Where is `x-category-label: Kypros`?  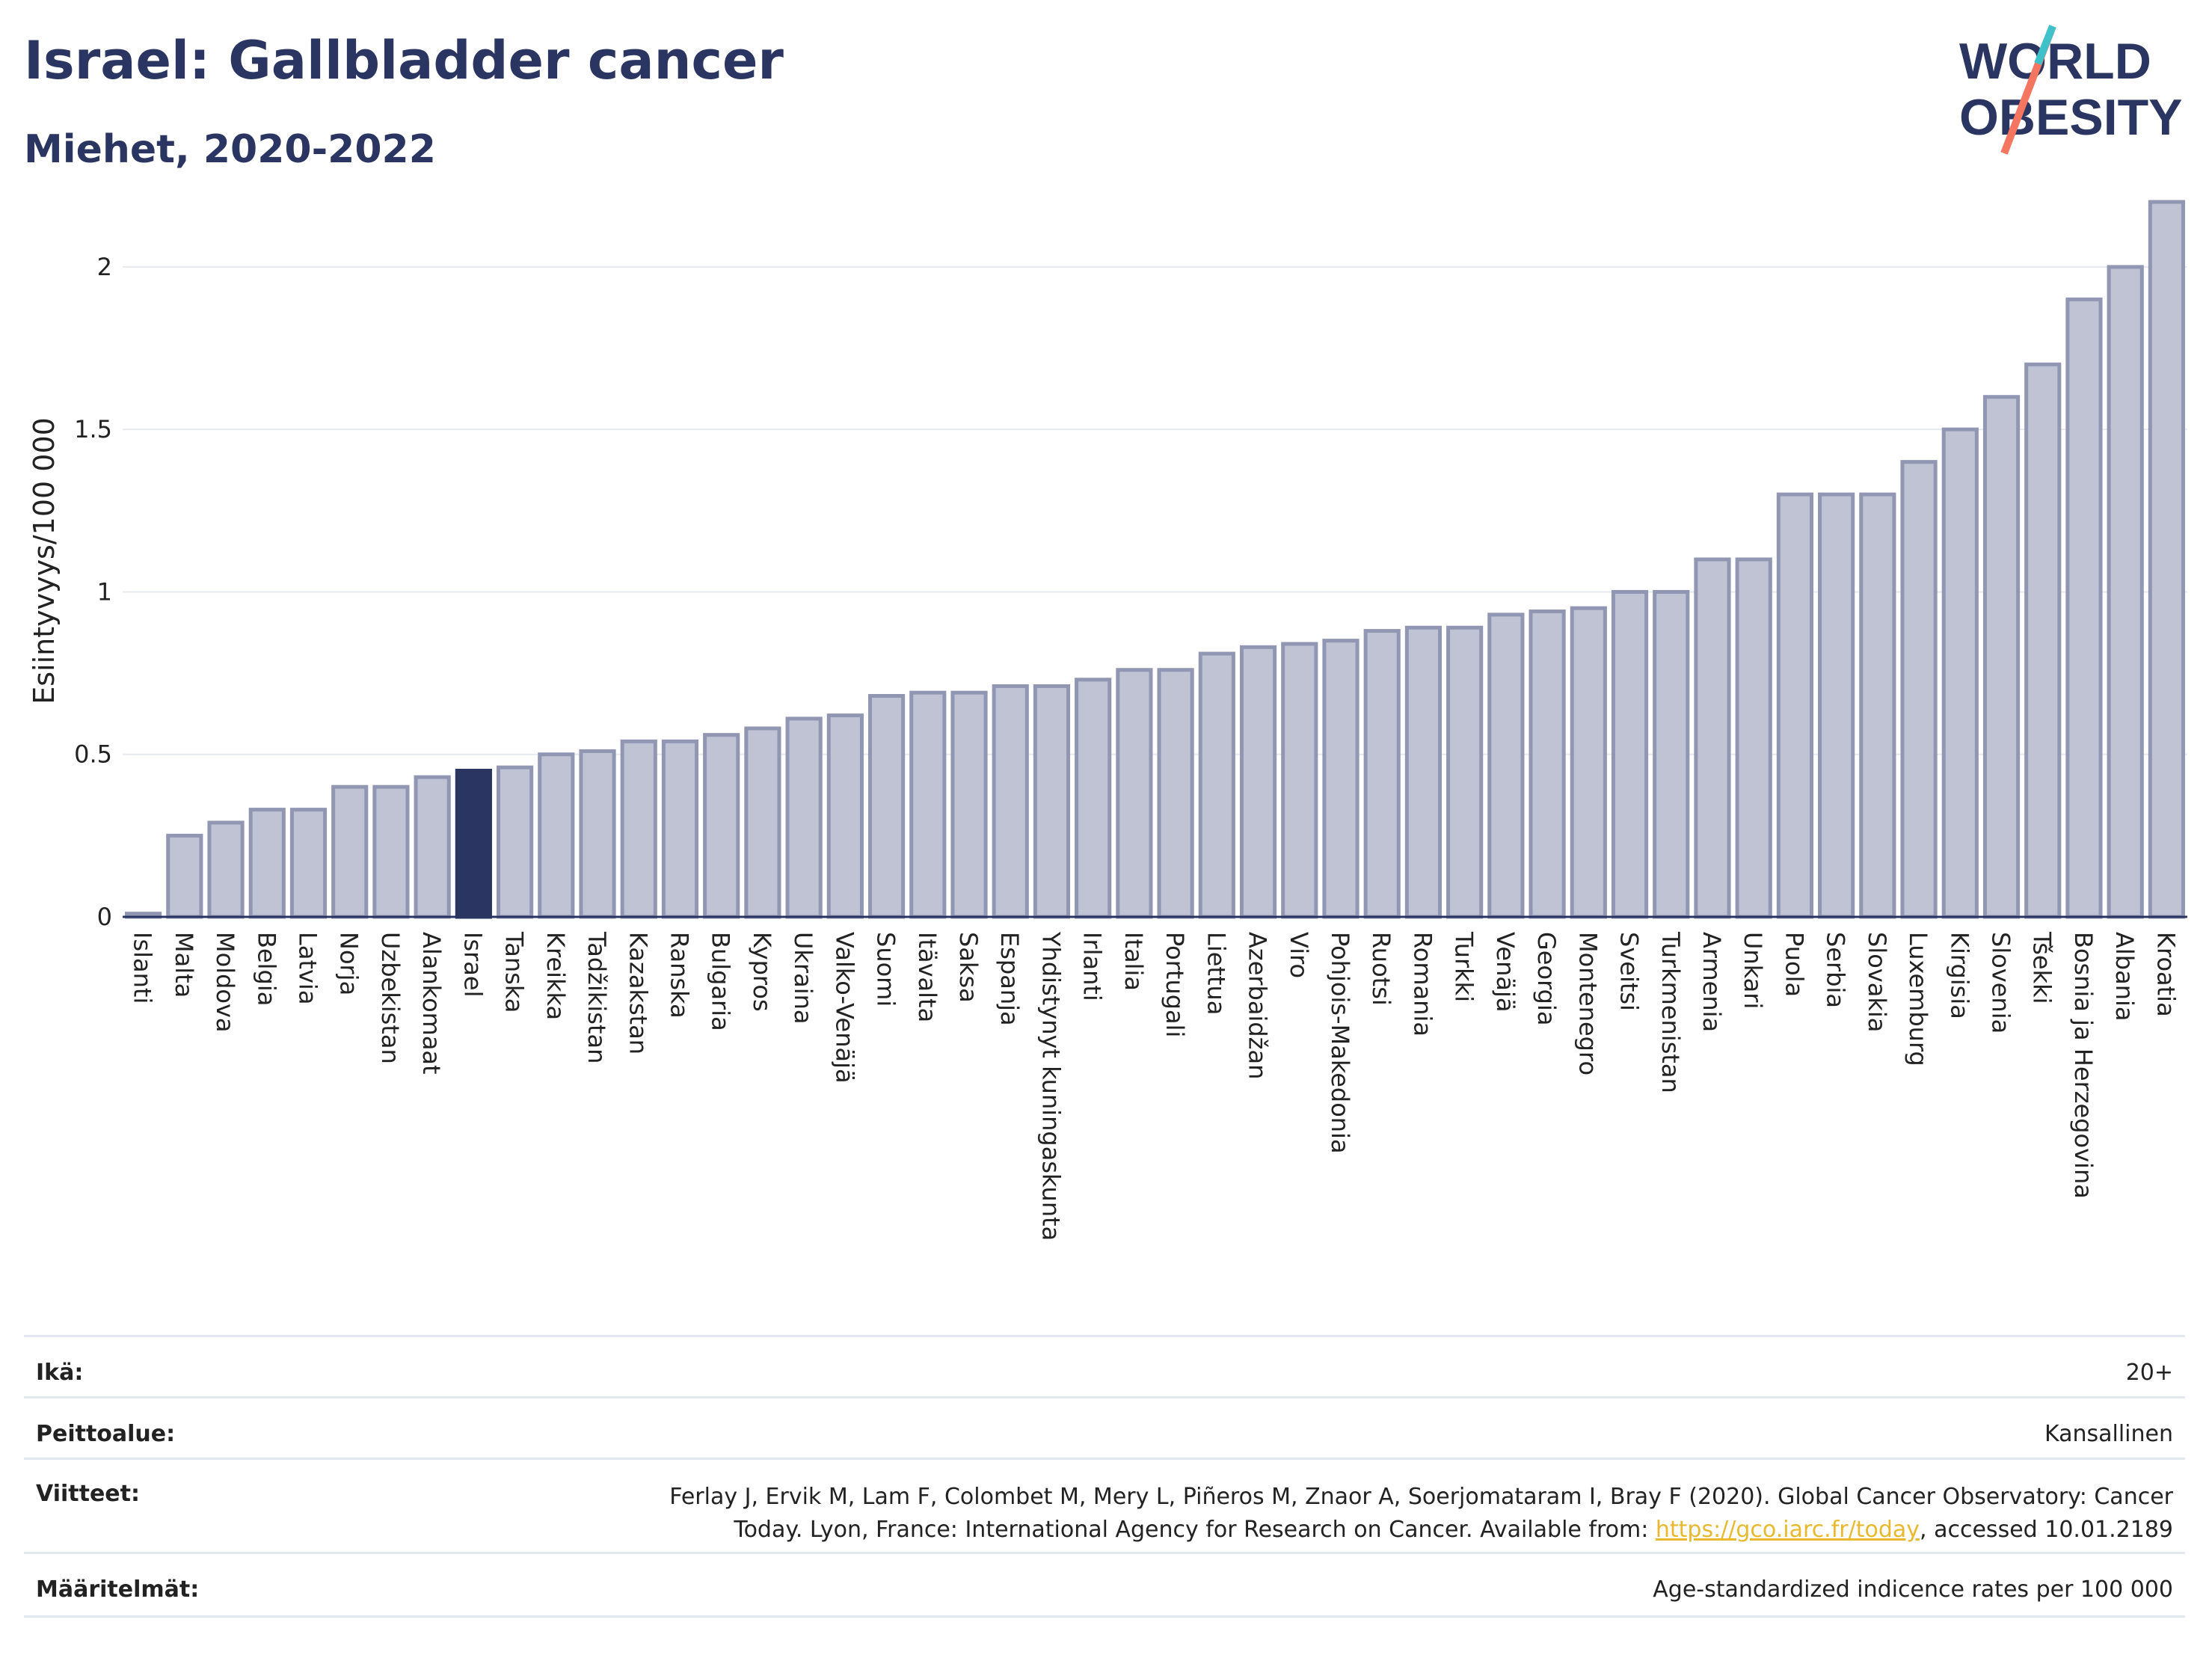
x-category-label: Kypros is located at coordinates (762, 972).